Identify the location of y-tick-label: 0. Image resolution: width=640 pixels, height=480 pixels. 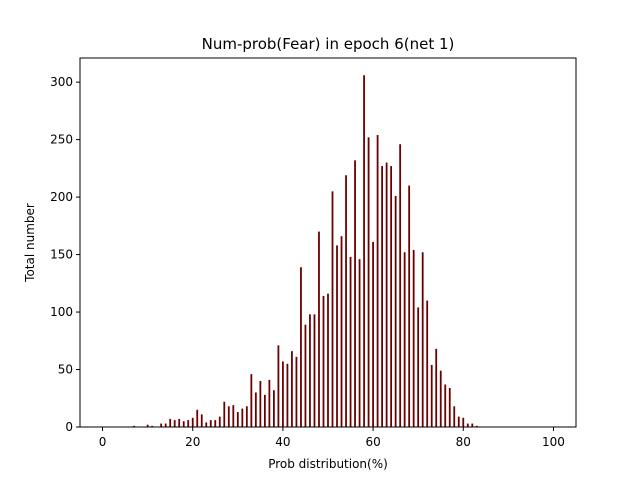
(69, 427).